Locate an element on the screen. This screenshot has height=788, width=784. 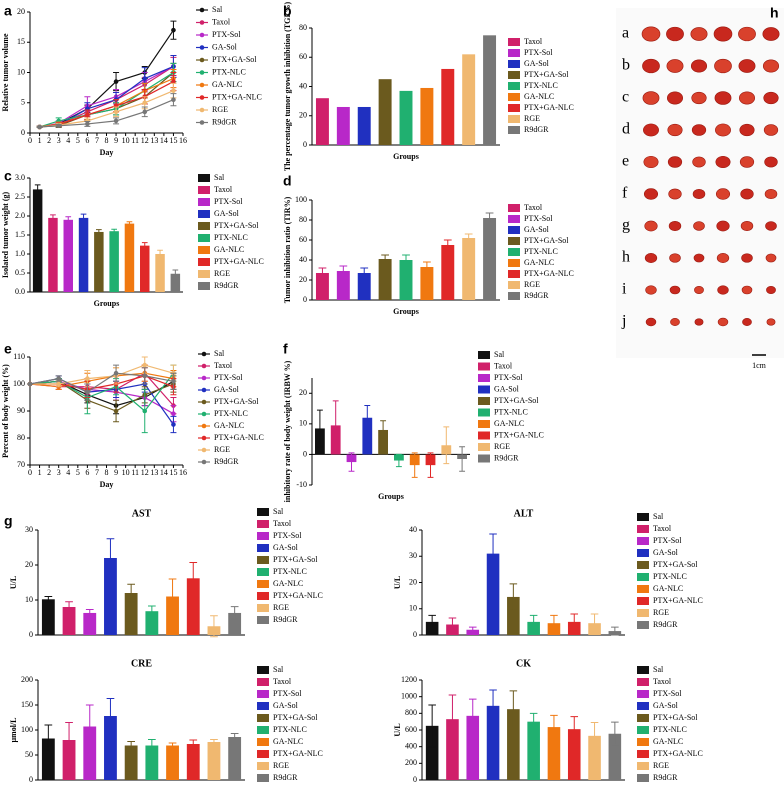
legend-label: Taxol is located at coordinates (223, 365).